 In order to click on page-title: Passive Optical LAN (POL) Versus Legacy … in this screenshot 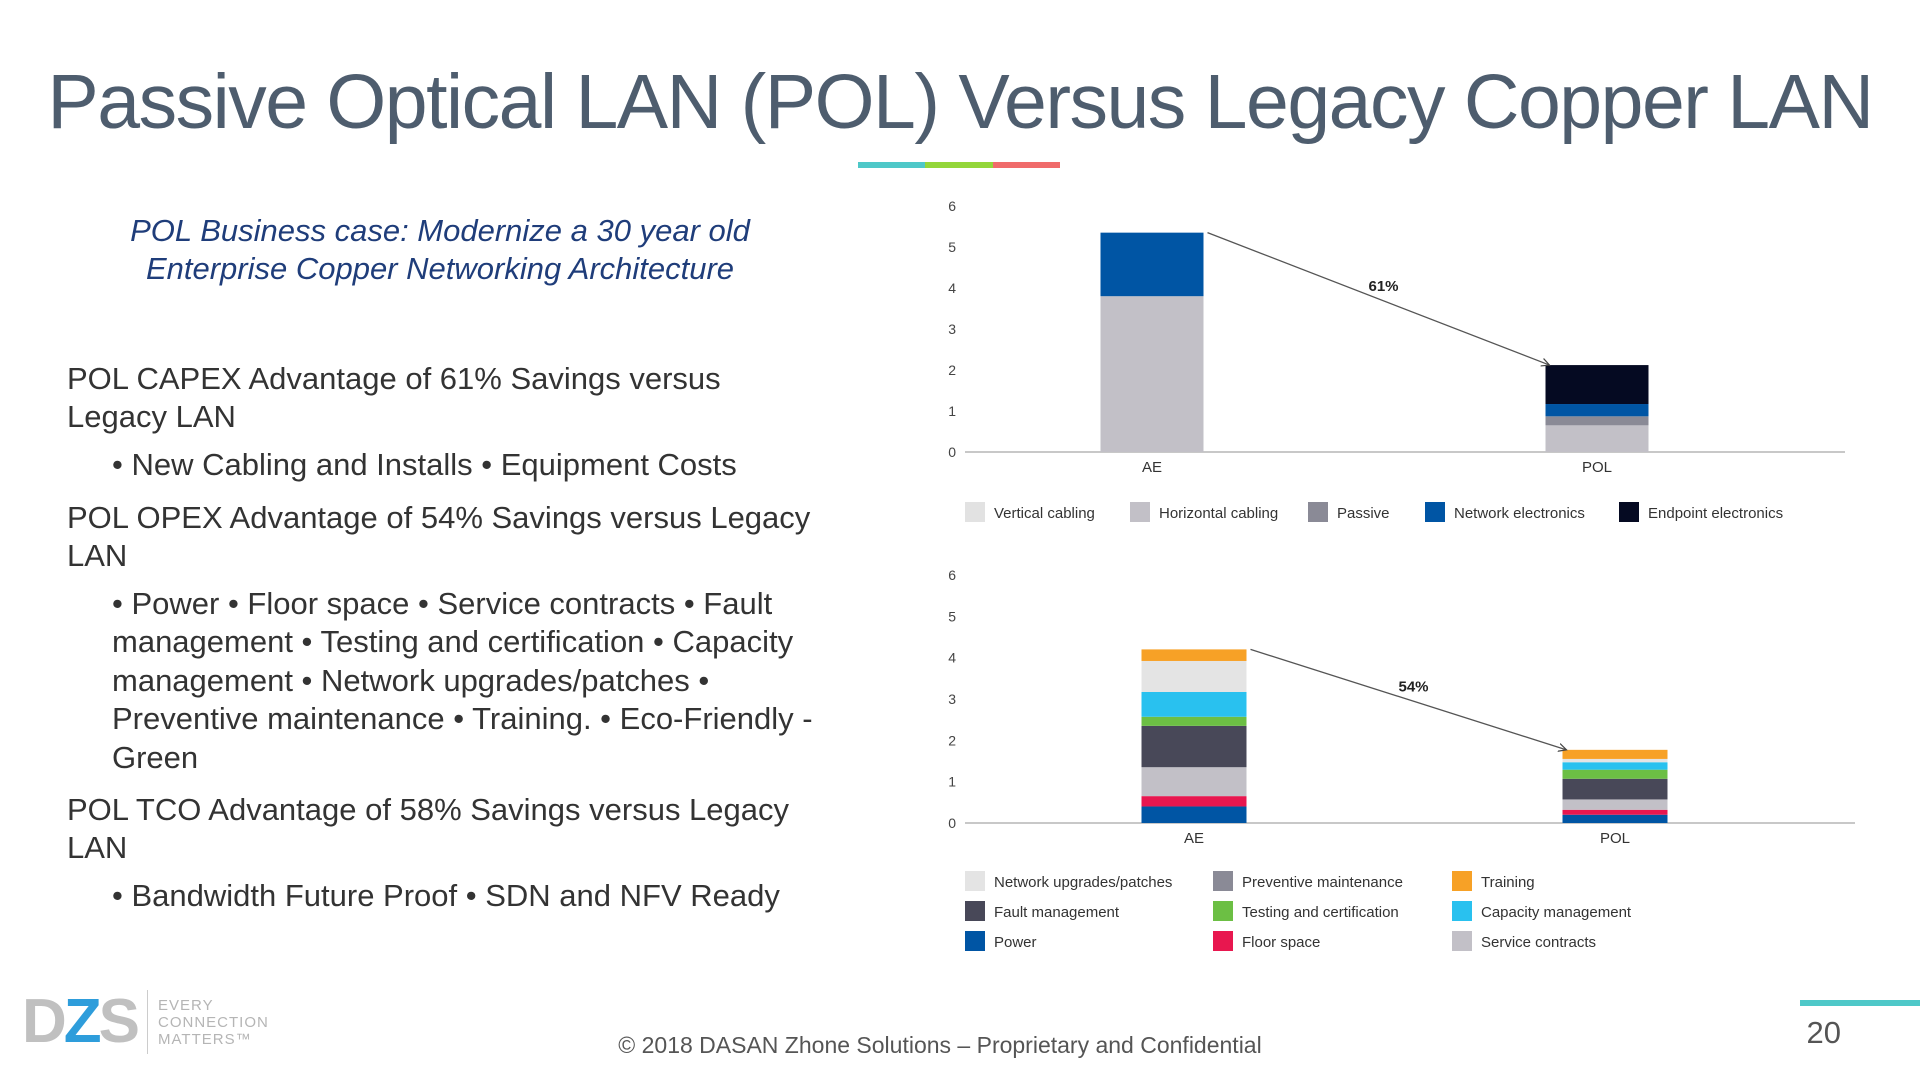, I will do `click(960, 102)`.